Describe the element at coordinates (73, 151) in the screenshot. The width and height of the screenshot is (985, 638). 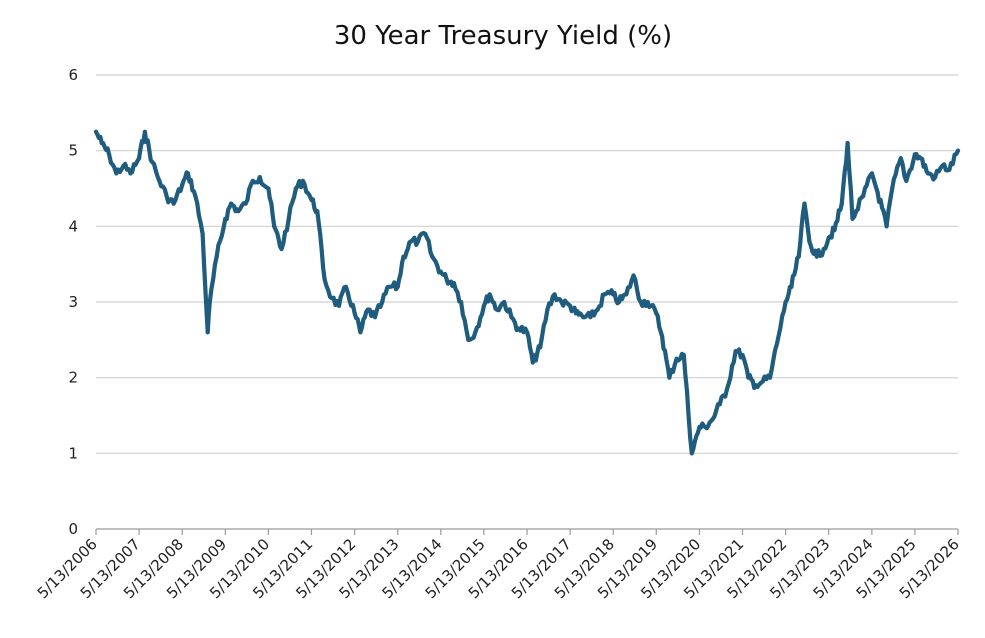
I see `y-tick-label: 5` at that location.